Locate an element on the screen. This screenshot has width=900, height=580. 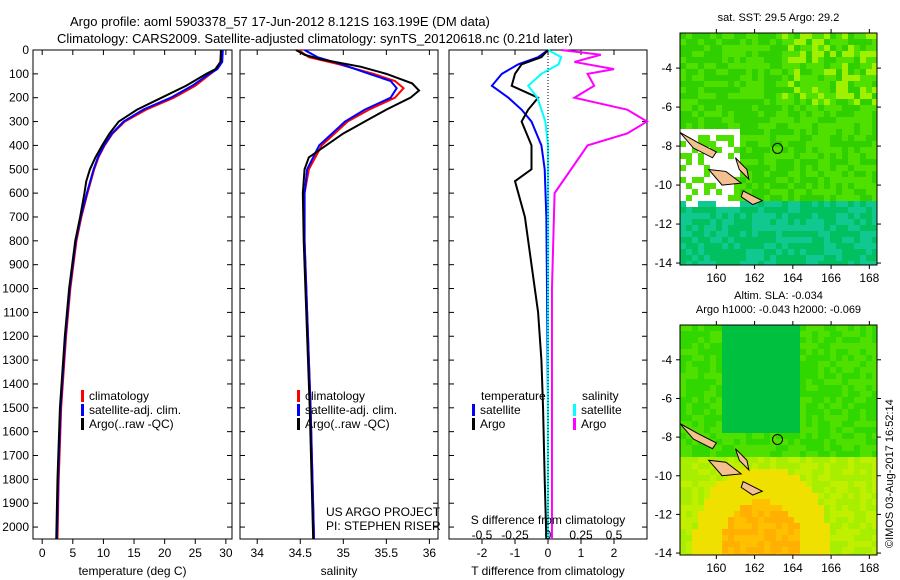
legend-swatch is located at coordinates (574, 410).